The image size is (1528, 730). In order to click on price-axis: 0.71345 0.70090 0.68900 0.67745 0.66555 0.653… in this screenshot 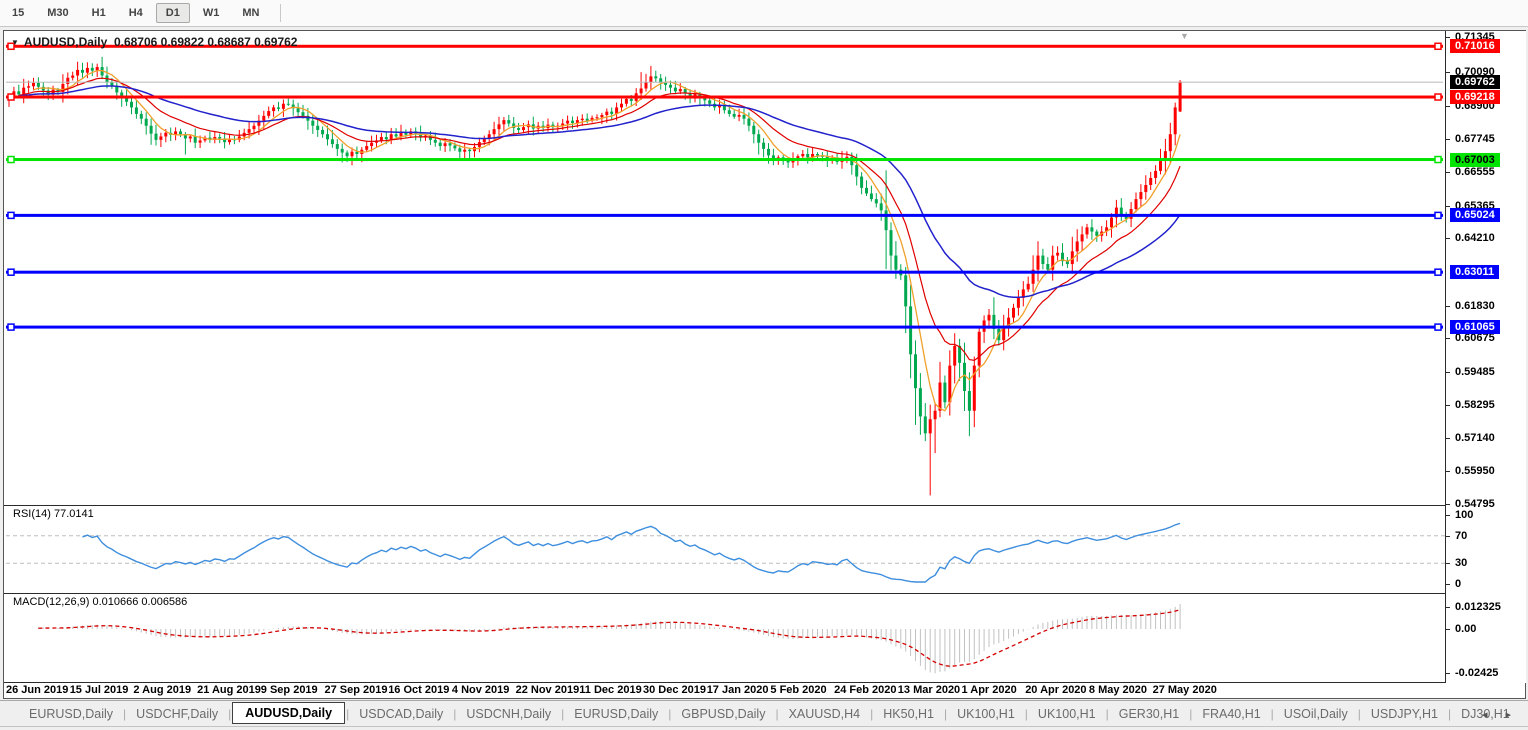, I will do `click(1485, 357)`.